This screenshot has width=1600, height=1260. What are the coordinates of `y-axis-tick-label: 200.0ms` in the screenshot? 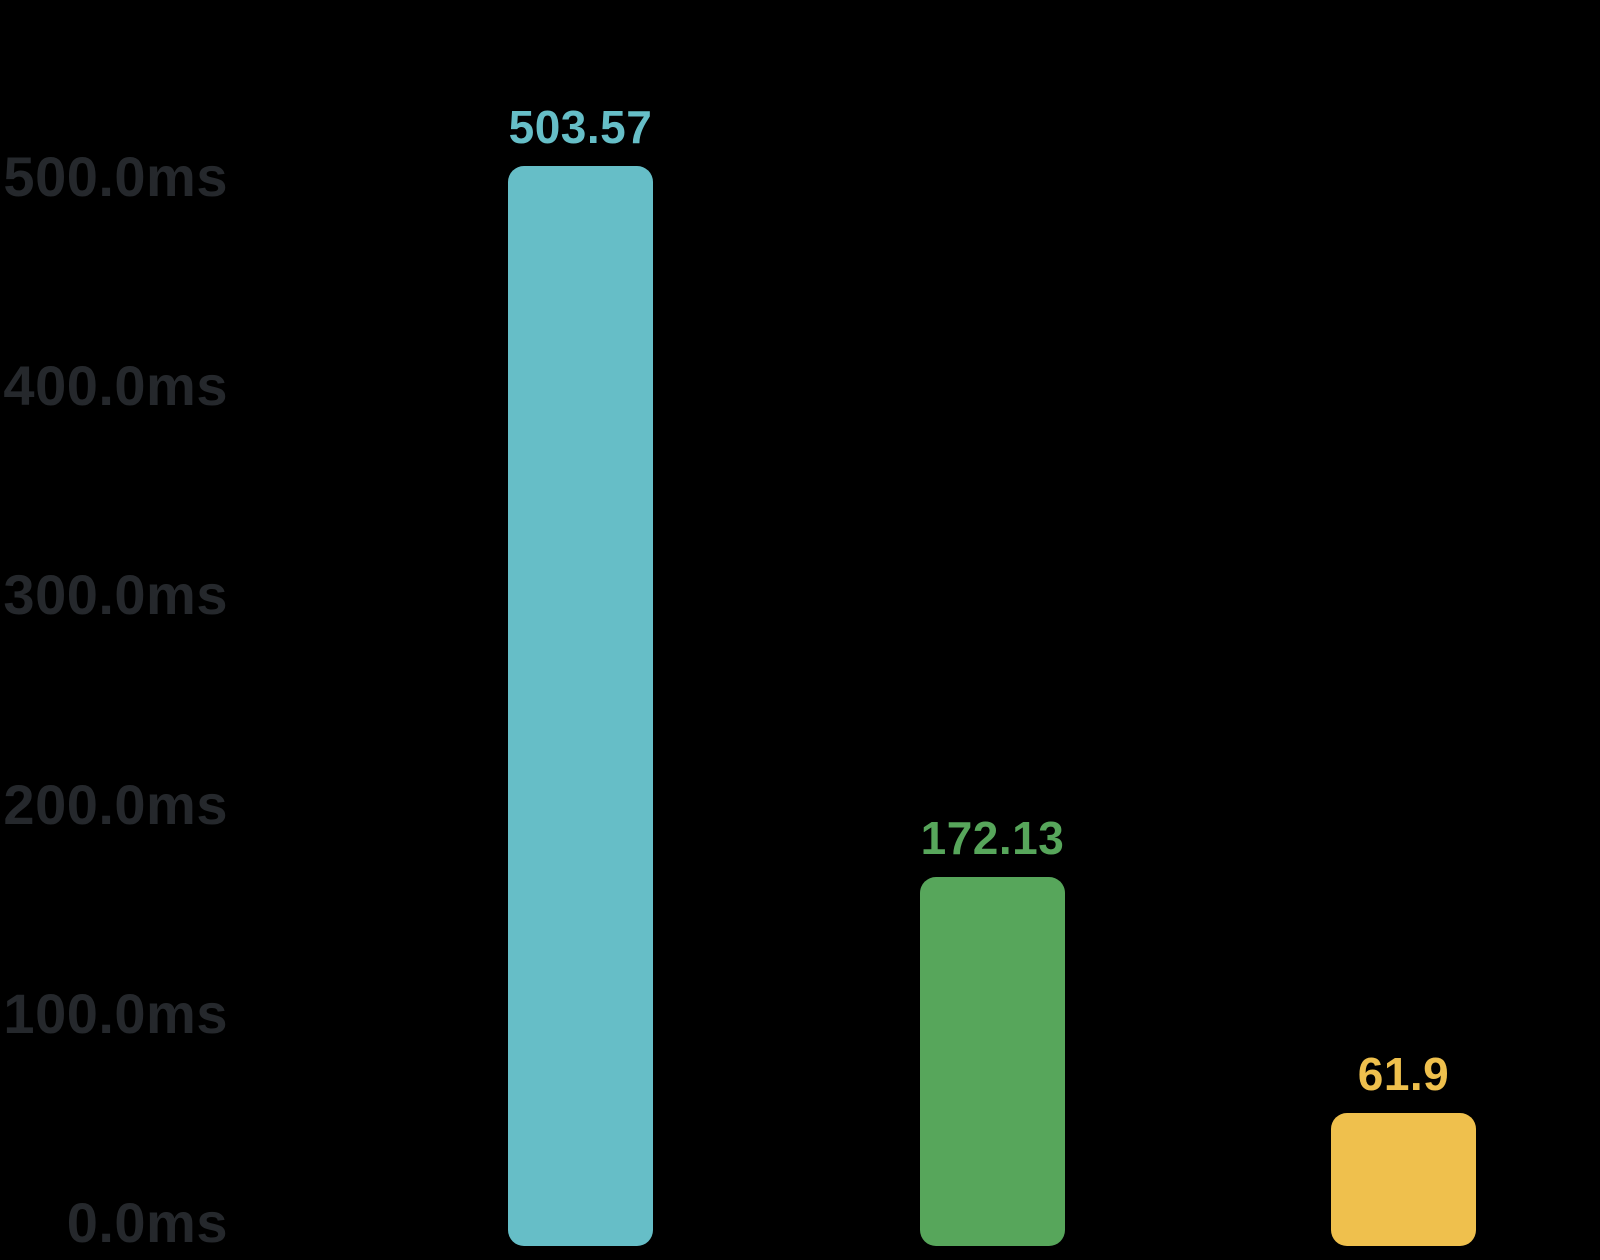 It's located at (115, 804).